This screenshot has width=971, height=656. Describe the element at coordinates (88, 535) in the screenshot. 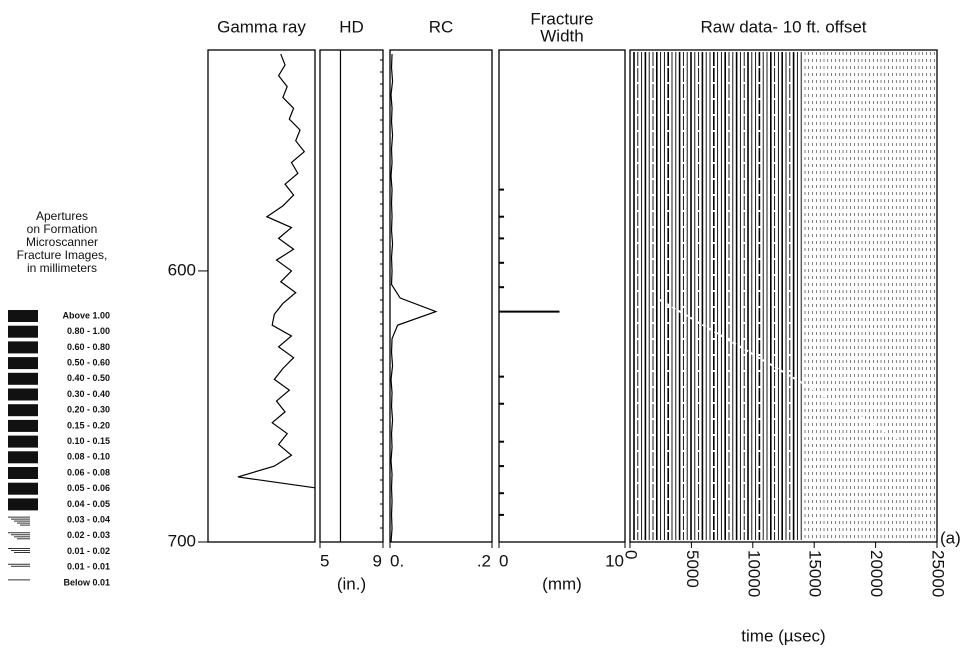

I see `legend-label: 0.02 - 0.03` at that location.